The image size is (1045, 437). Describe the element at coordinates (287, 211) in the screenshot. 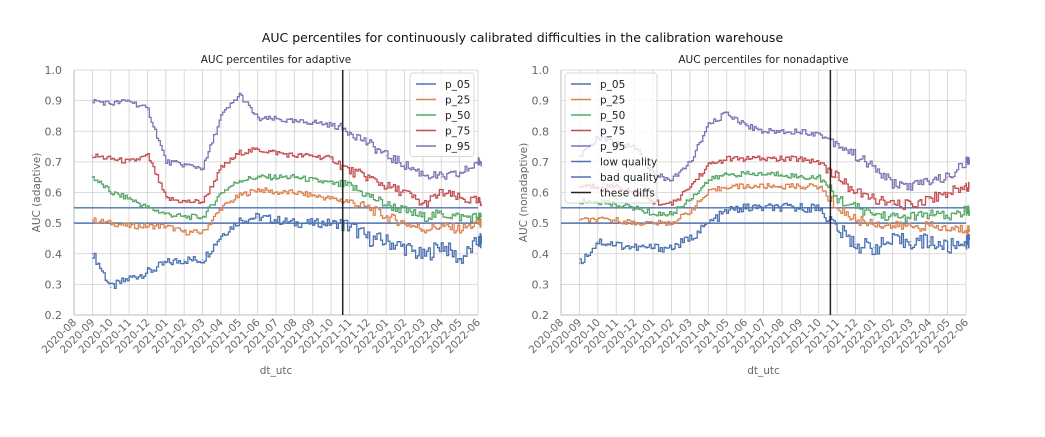

I see `series-line-p25` at that location.